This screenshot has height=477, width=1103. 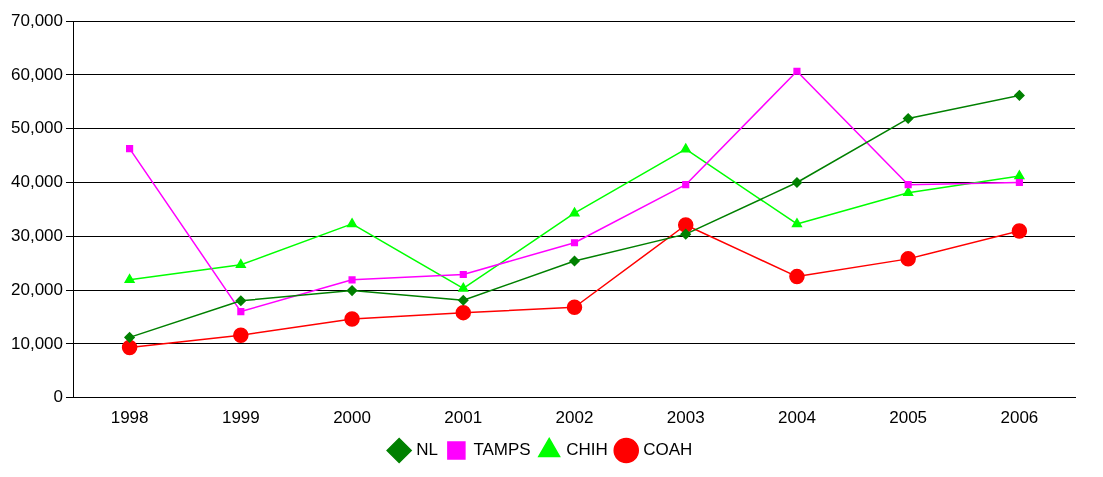 What do you see at coordinates (58, 397) in the screenshot?
I see `y-tick-label: 0` at bounding box center [58, 397].